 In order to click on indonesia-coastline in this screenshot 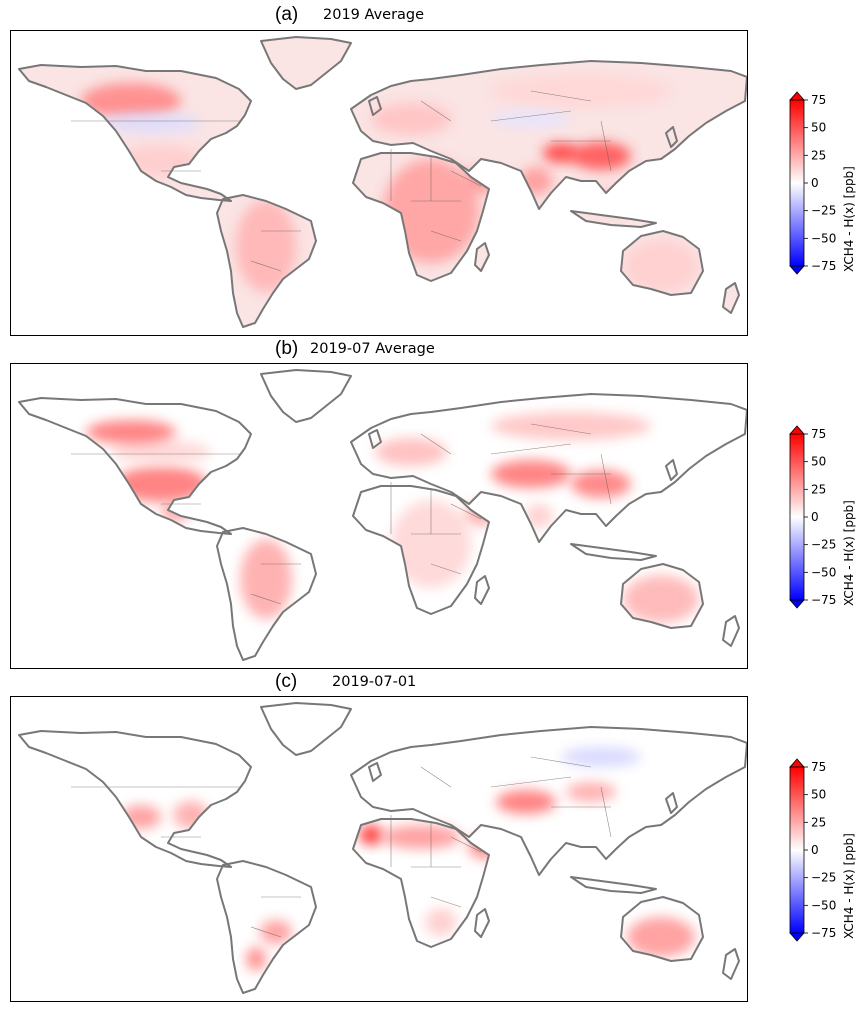, I will do `click(613, 552)`.